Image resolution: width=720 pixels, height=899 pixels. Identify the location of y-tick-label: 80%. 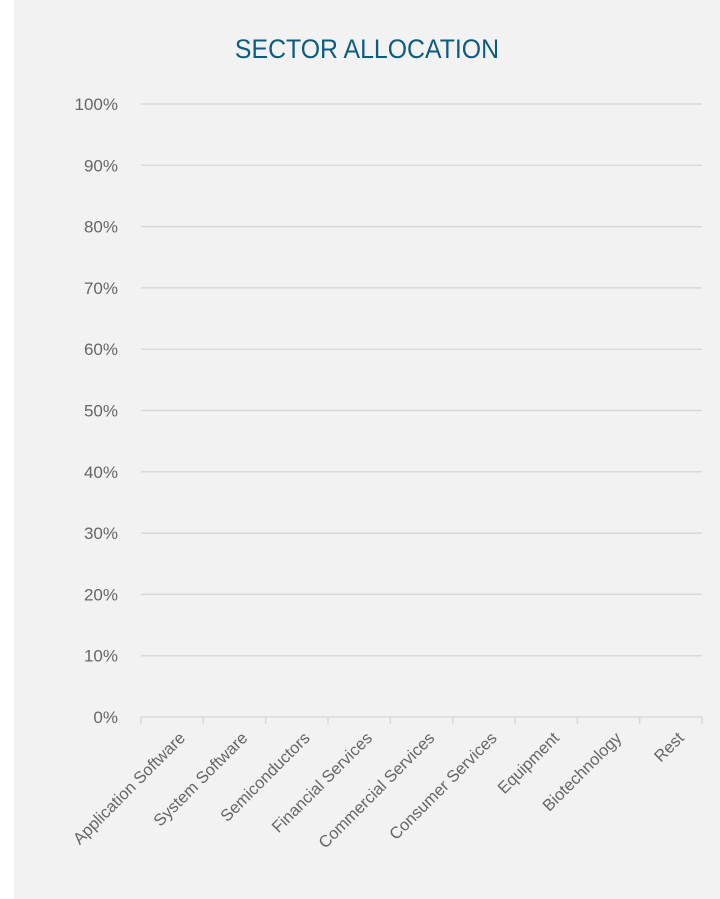
(101, 227).